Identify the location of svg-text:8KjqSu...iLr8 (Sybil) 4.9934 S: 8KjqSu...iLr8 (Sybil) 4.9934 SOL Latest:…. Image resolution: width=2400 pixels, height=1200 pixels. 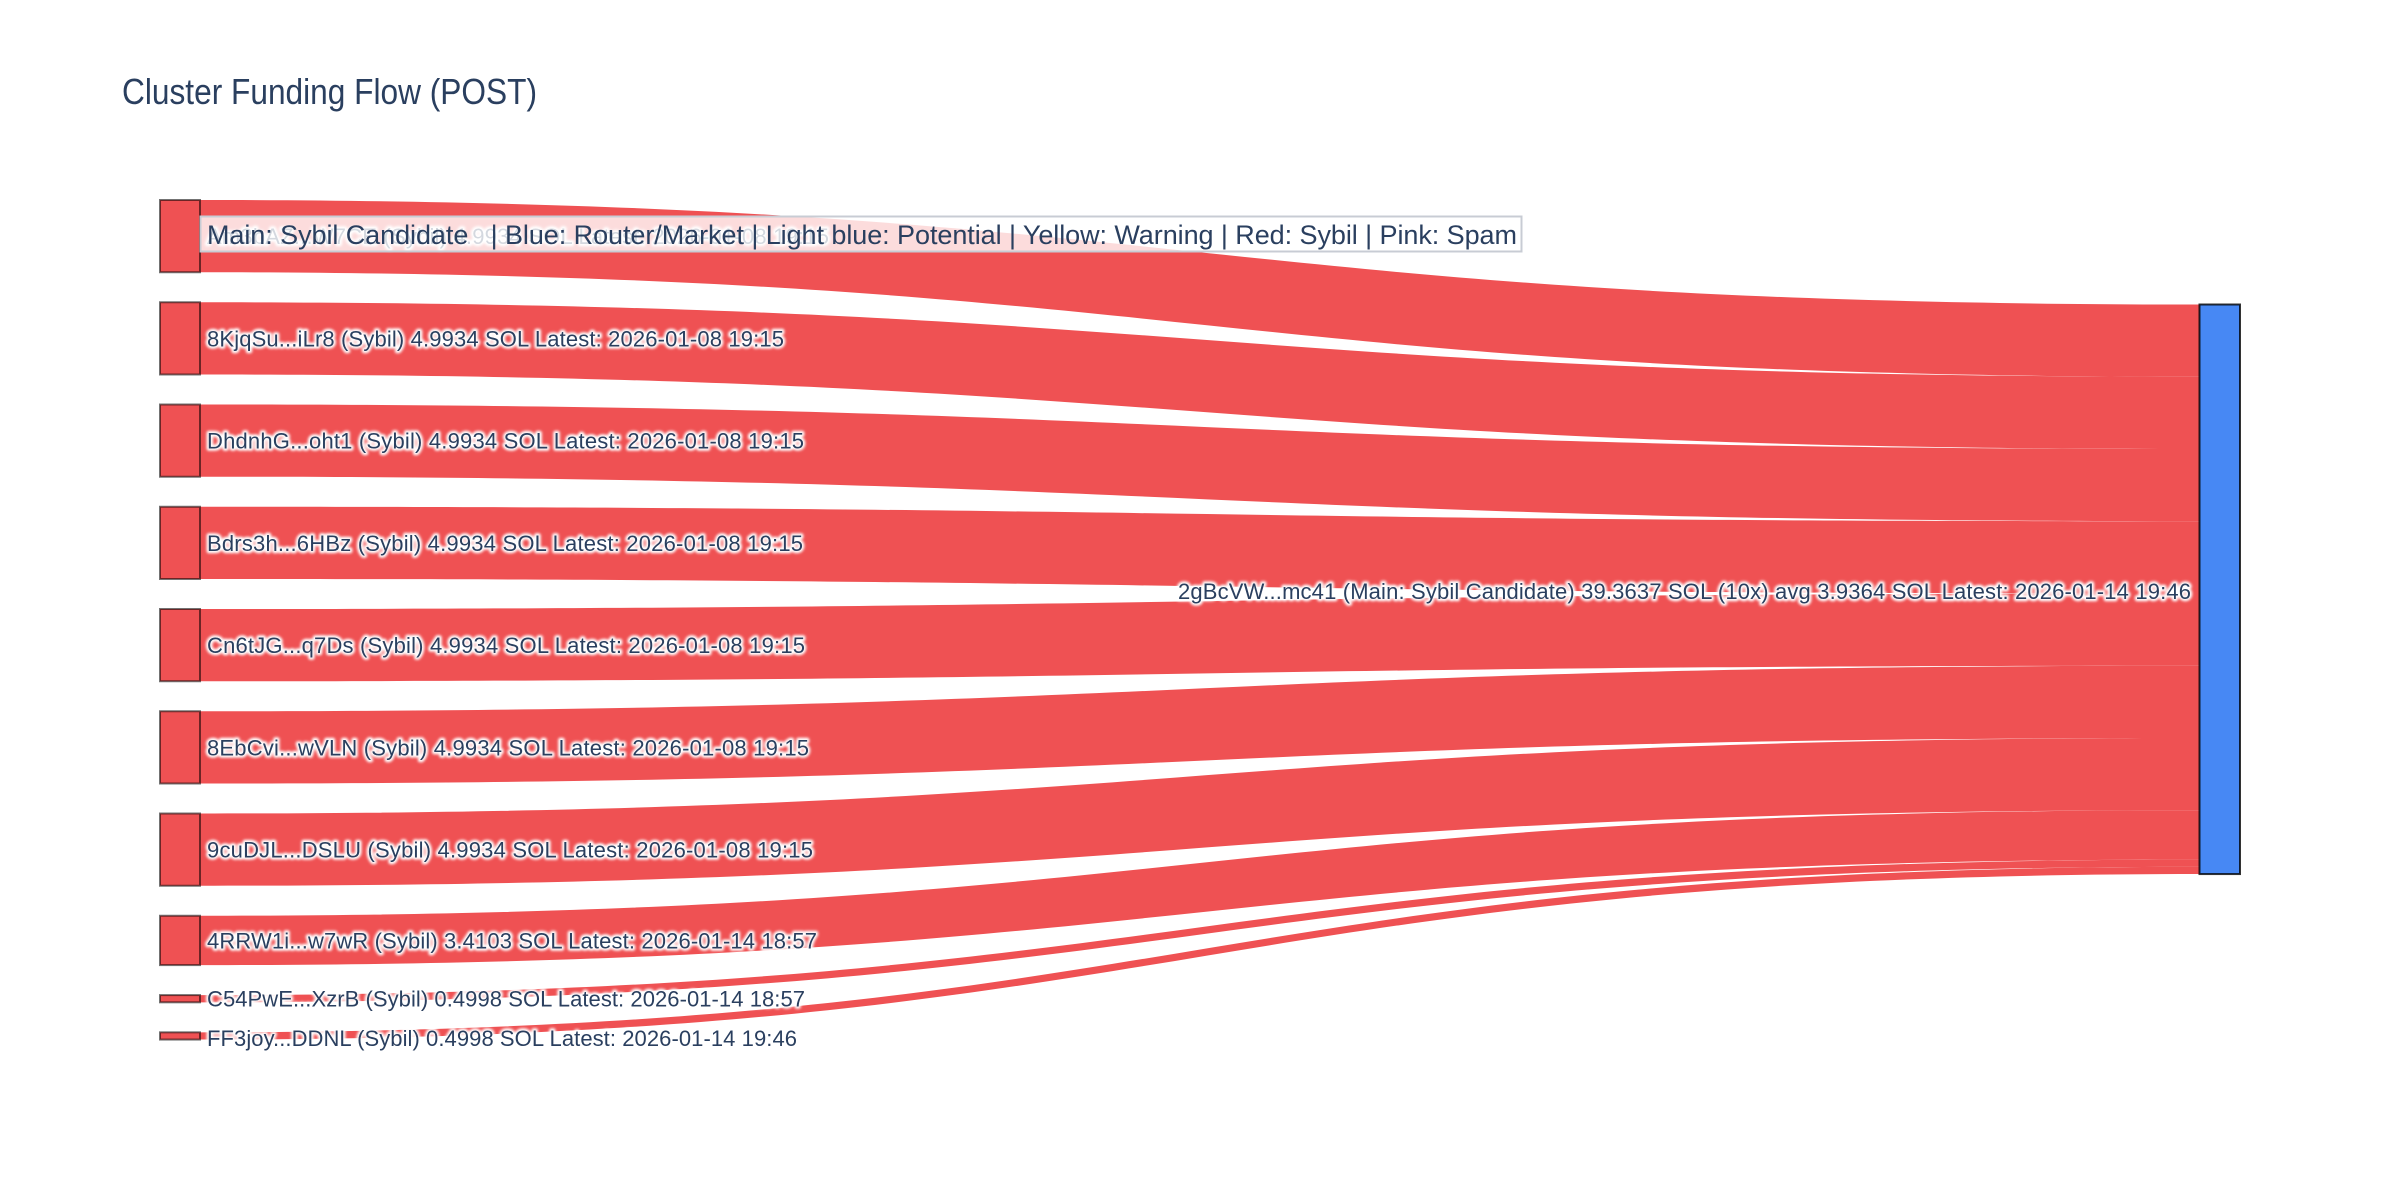
(495, 338).